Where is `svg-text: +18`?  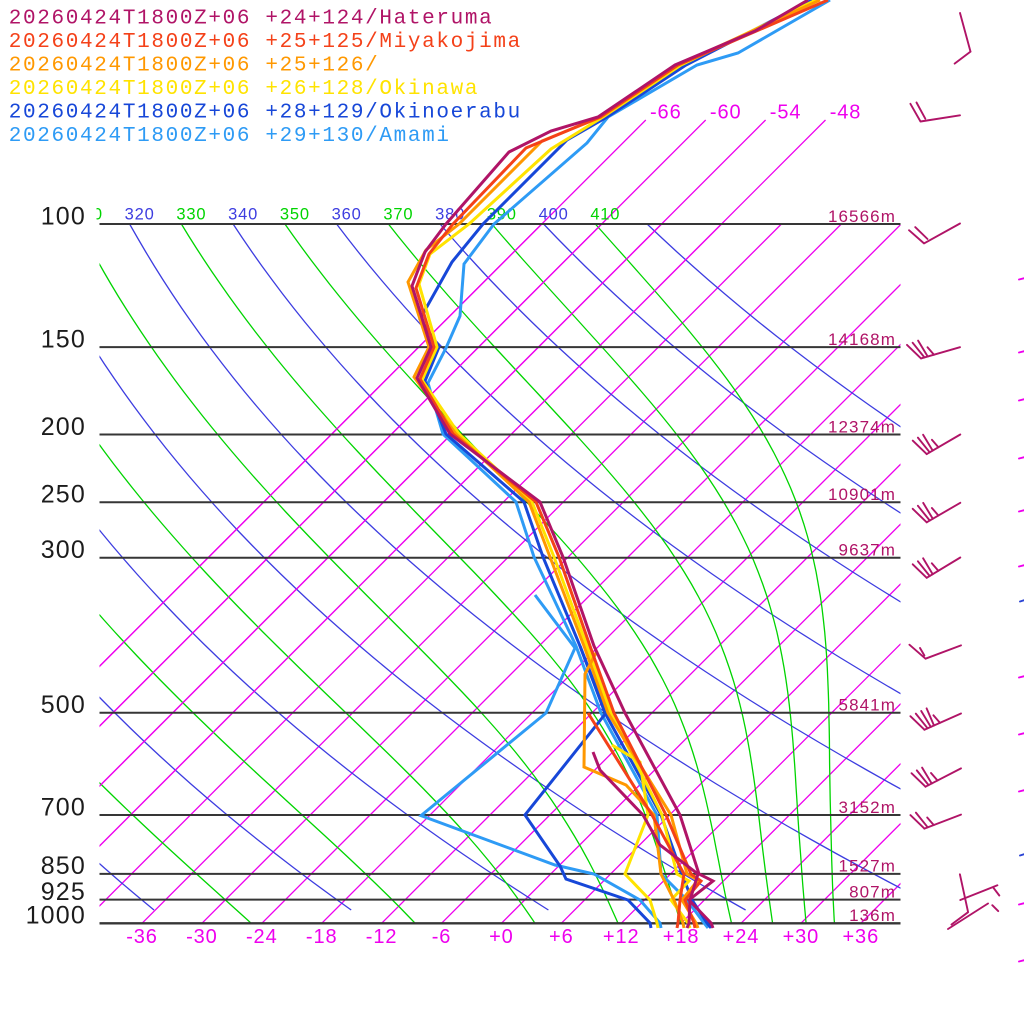 svg-text: +18 is located at coordinates (681, 937).